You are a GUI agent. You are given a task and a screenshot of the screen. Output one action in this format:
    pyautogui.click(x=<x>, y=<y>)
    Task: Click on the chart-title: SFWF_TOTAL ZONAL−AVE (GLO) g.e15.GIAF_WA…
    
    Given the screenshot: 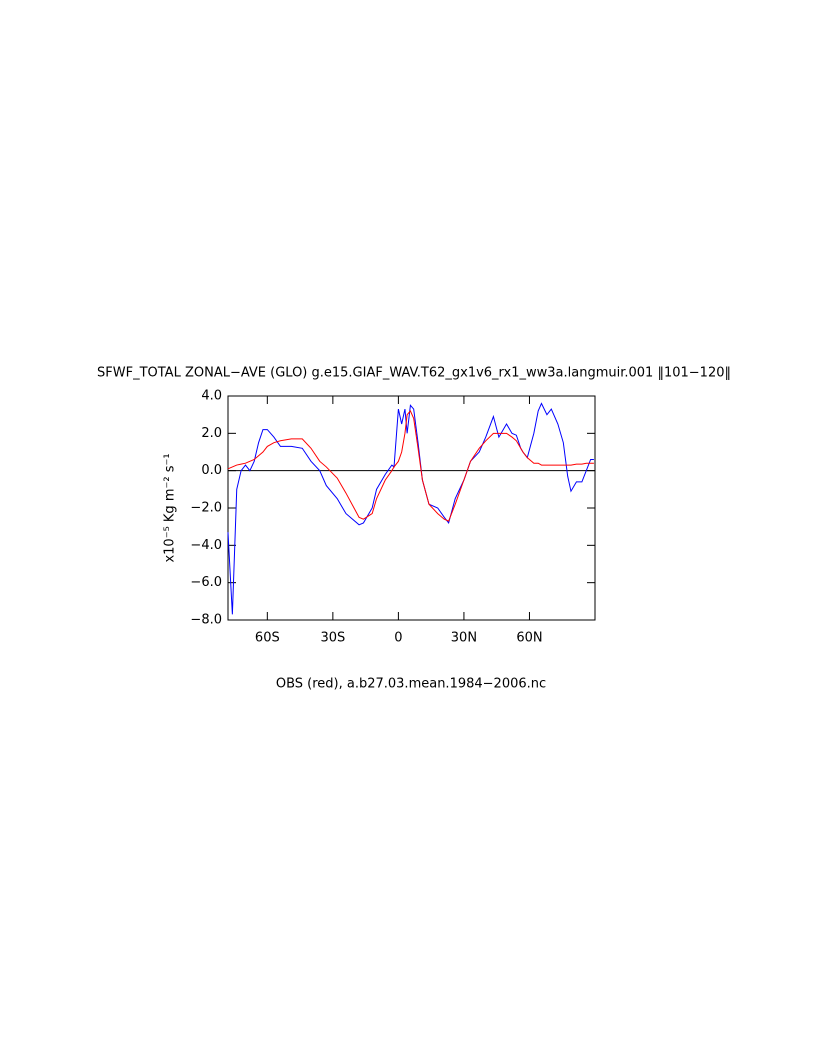 What is the action you would take?
    pyautogui.click(x=414, y=373)
    